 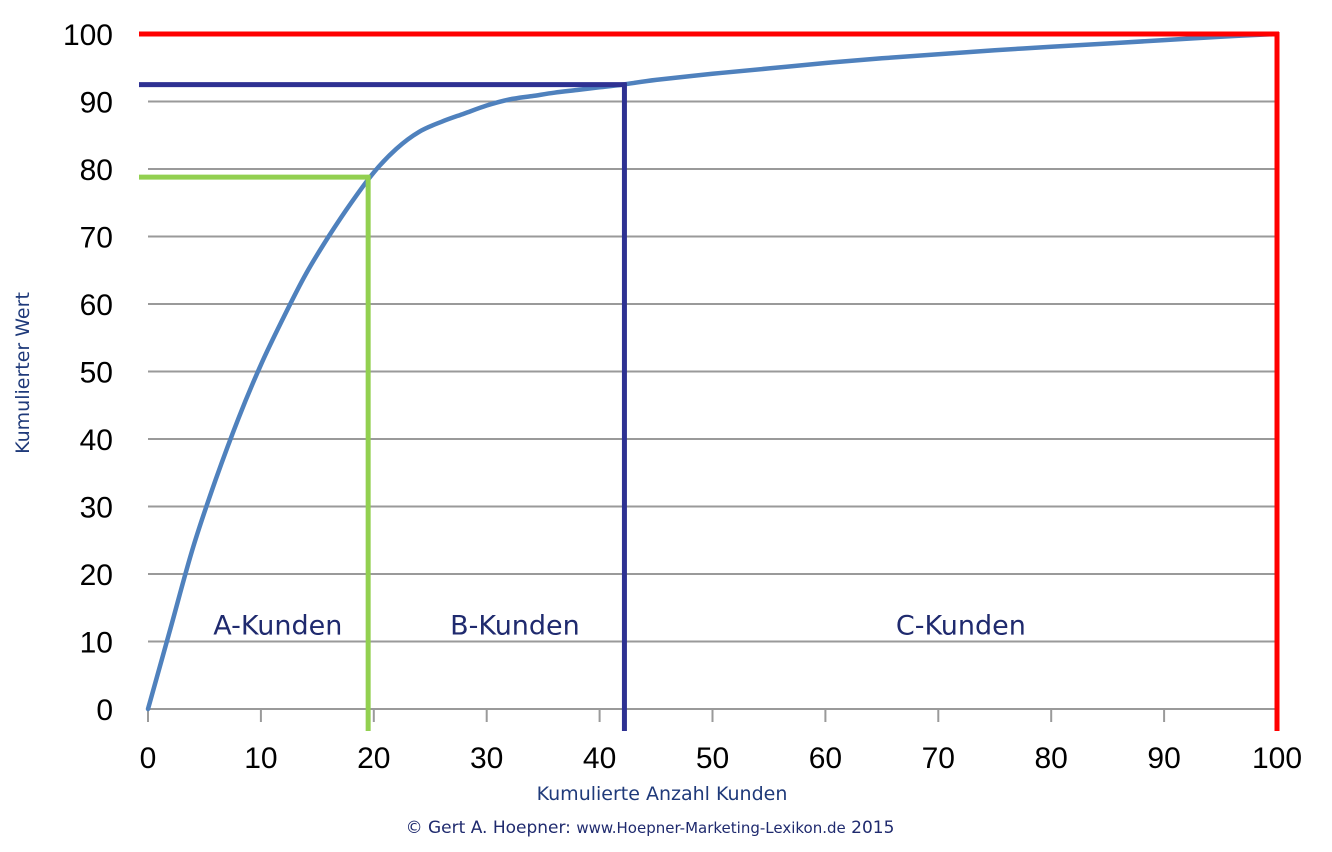 I want to click on x-tick-labels: 0 10 20 30 40 50 60 70 80 90 100, so click(x=721, y=758).